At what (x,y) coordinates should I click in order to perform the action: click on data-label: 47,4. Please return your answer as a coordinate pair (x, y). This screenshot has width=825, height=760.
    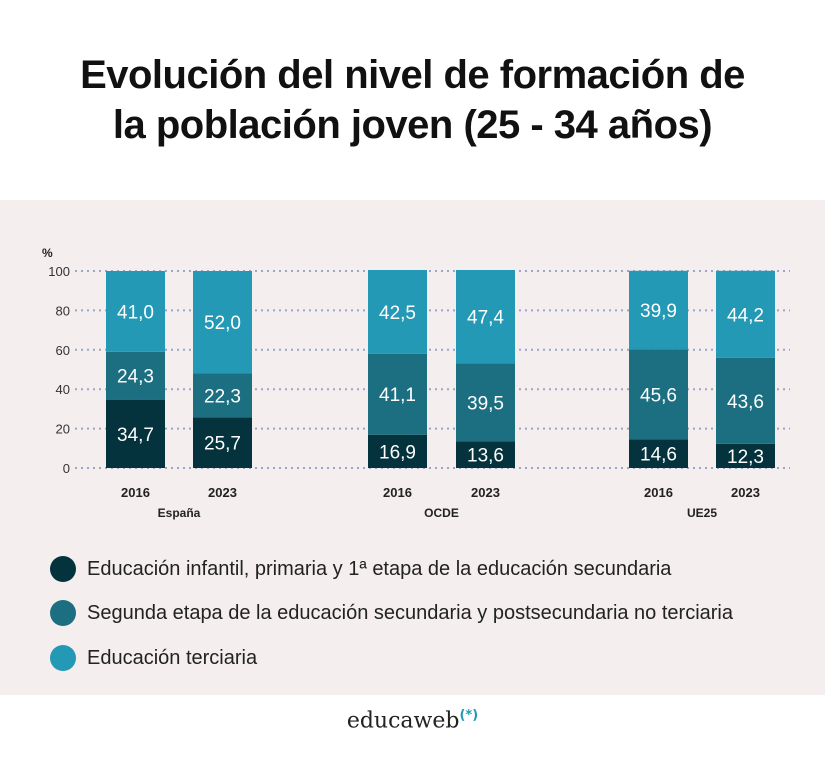
    Looking at the image, I should click on (485, 318).